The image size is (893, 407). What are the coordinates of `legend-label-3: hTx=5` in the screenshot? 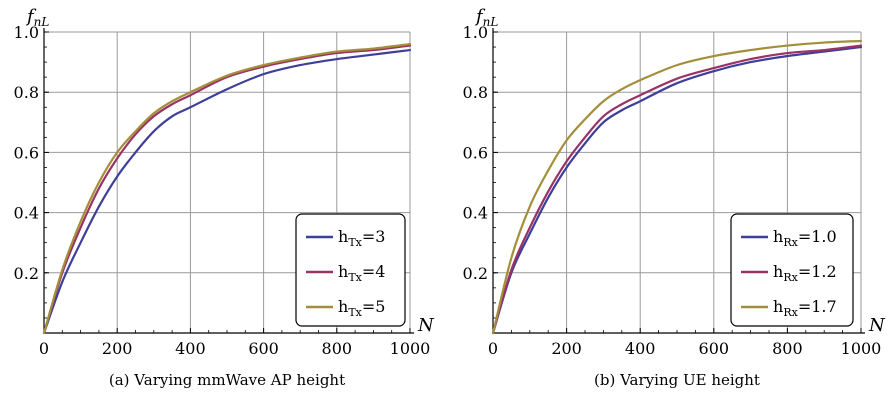 It's located at (361, 308).